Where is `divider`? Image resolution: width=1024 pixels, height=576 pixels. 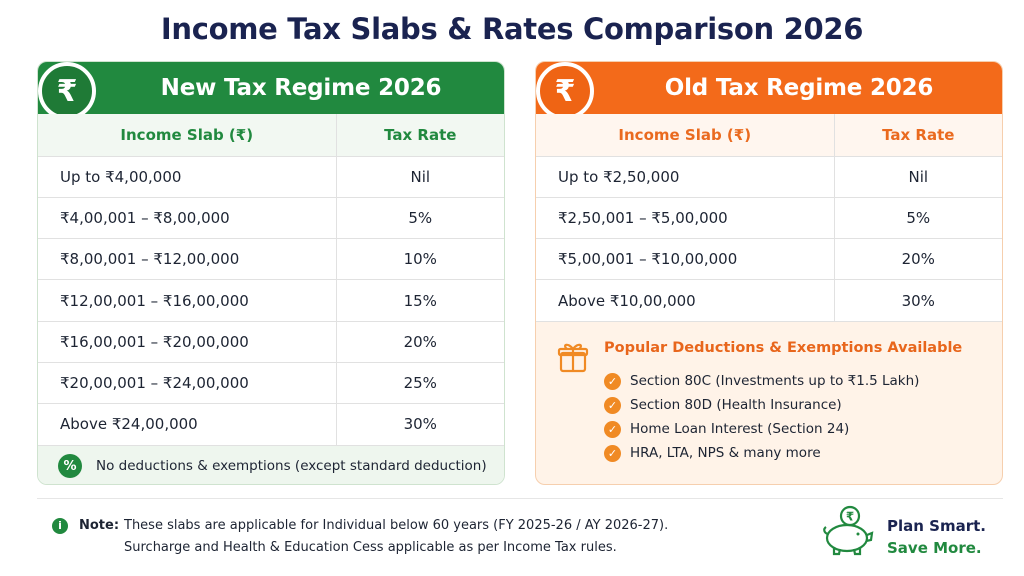
divider is located at coordinates (520, 498).